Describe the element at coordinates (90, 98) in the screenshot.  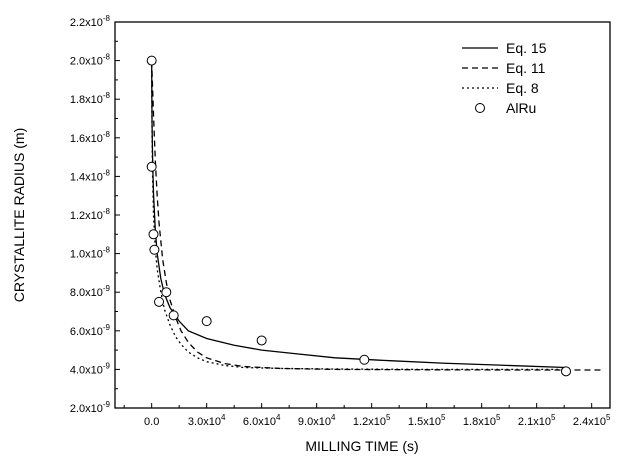
I see `y-tick-label: 1.8x10⁻⁸` at that location.